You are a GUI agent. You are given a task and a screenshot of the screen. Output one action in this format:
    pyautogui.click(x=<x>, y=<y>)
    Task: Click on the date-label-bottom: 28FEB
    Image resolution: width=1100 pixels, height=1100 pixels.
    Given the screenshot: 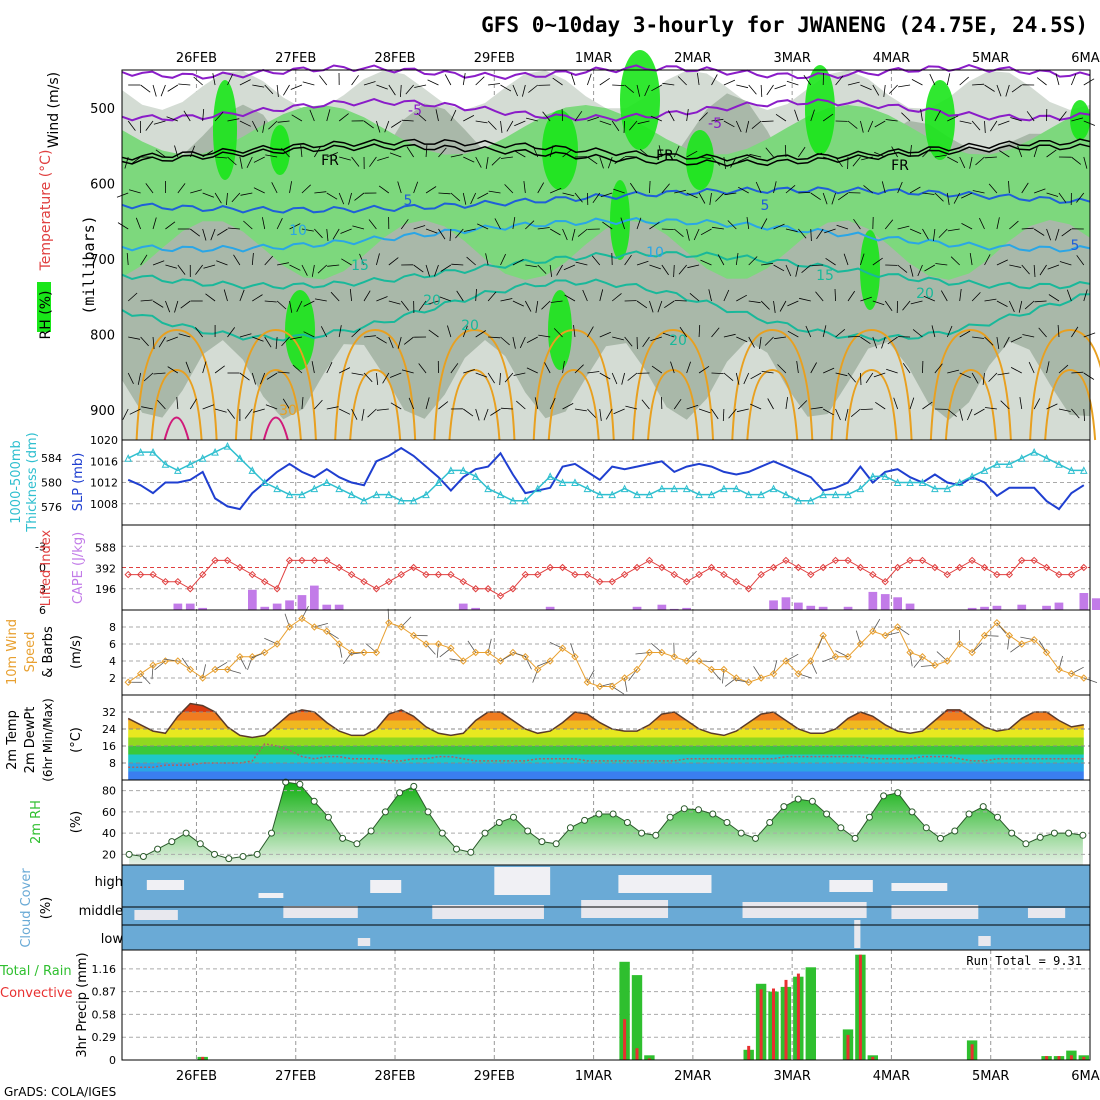 What is the action you would take?
    pyautogui.click(x=394, y=1076)
    